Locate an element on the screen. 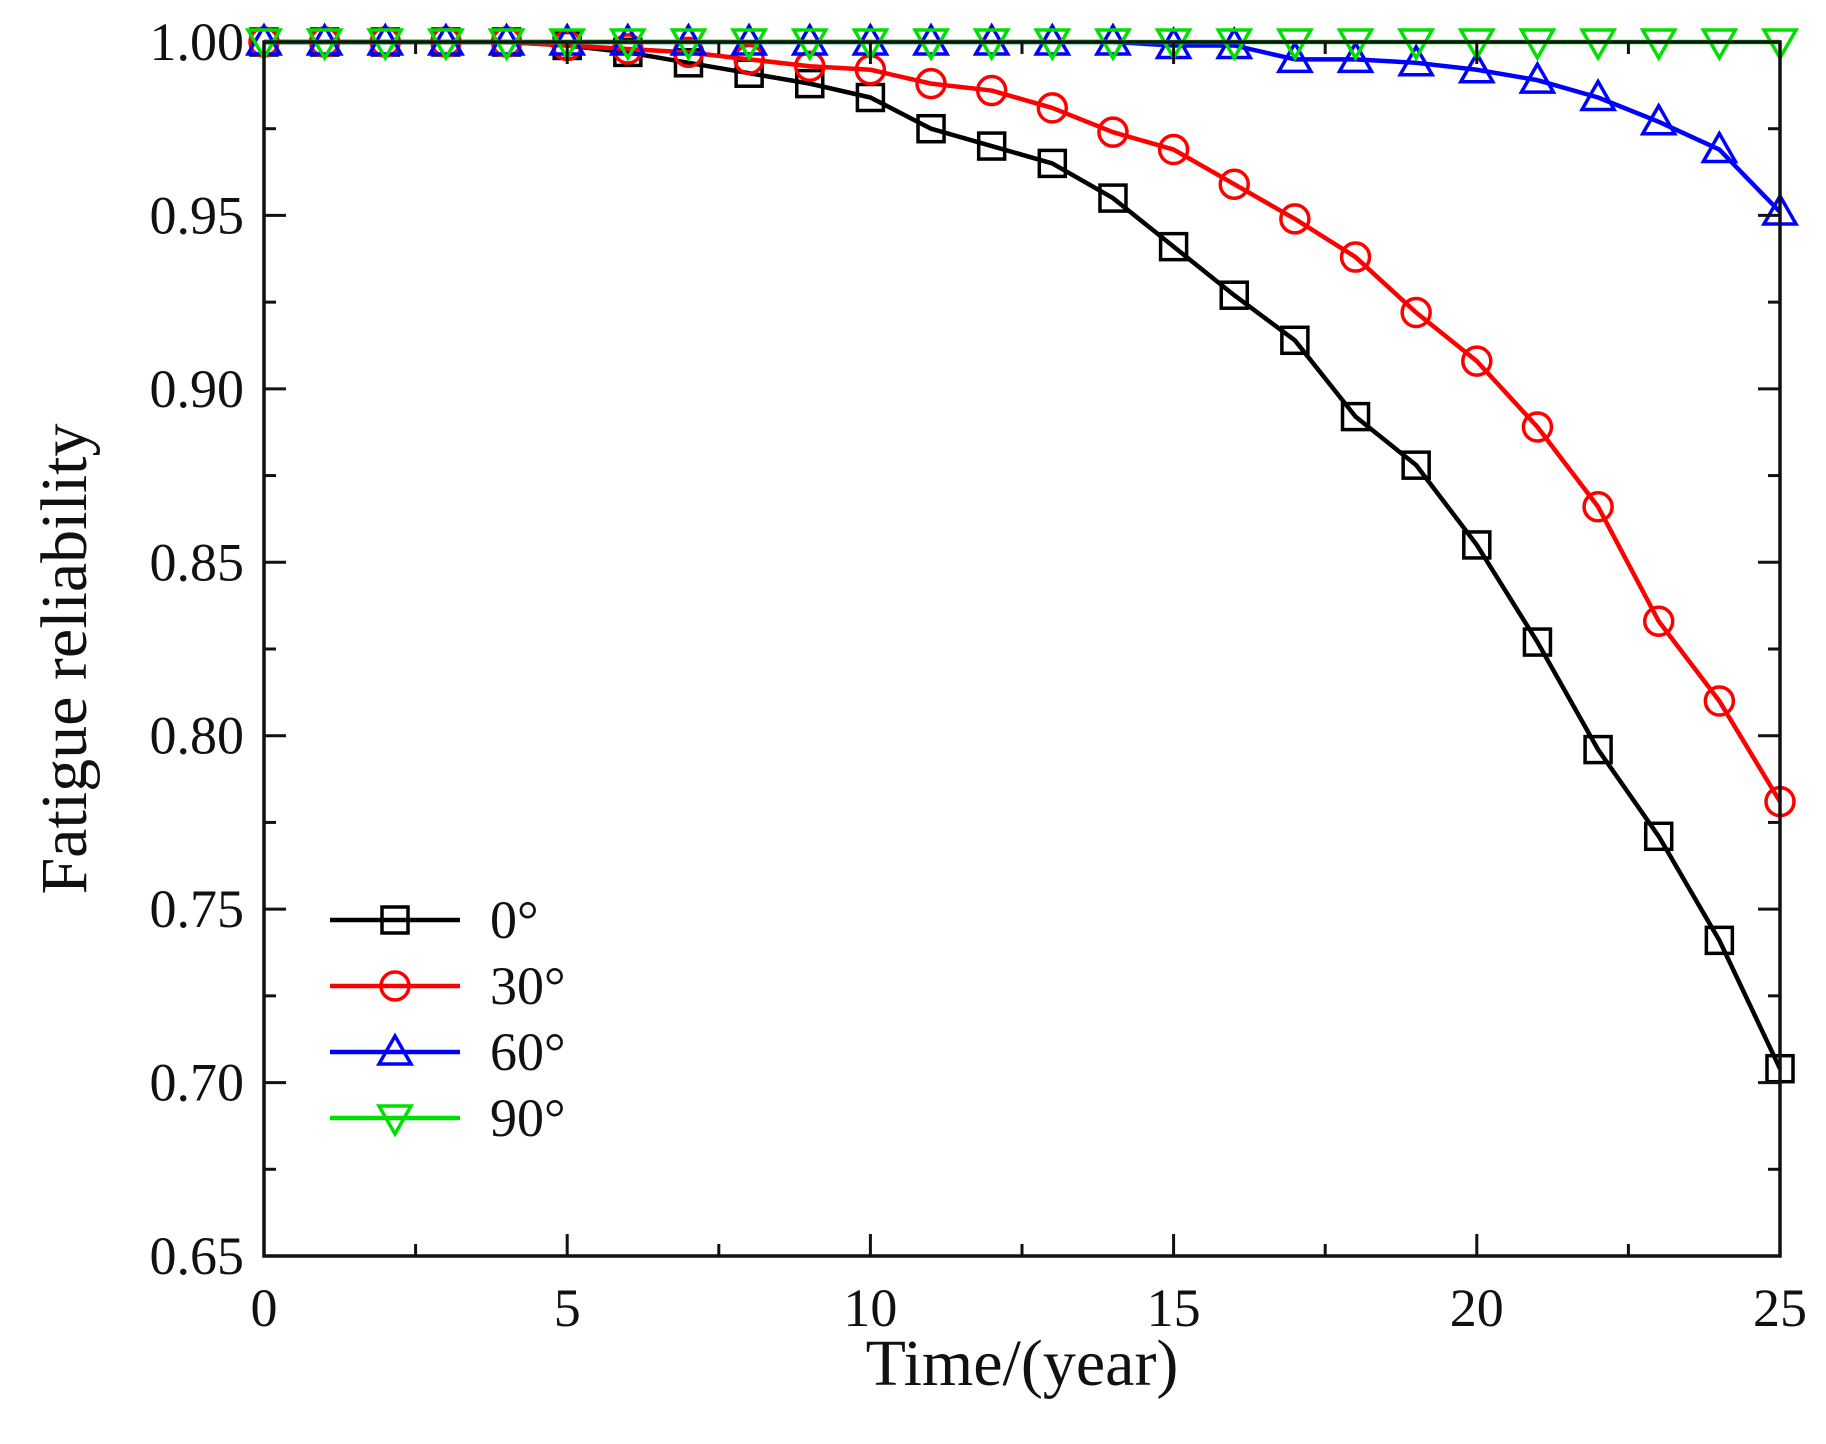 The height and width of the screenshot is (1444, 1826). y-tick-label-0.95: 0.95 is located at coordinates (197, 215).